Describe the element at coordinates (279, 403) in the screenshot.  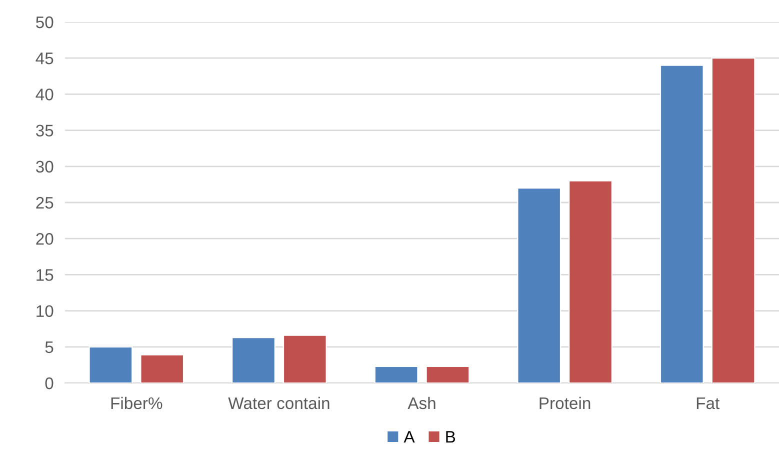
I see `x-tick-label: Water contain` at that location.